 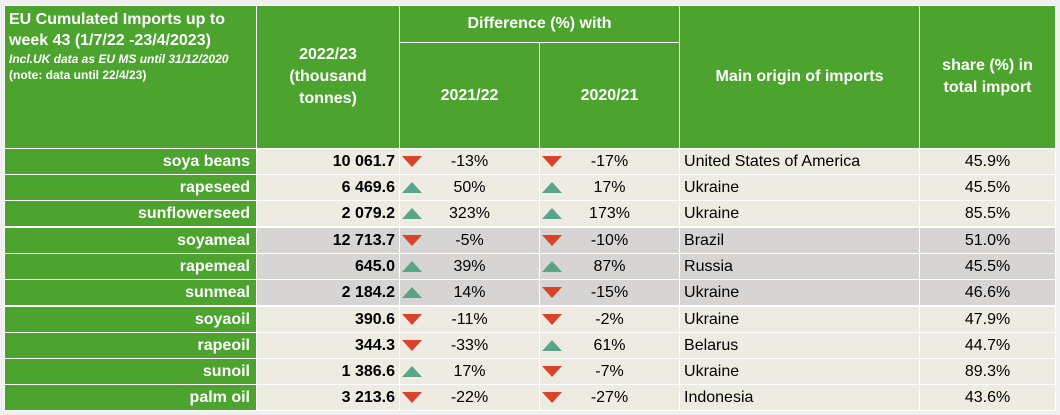 I want to click on diff-value: -22%, so click(x=469, y=397).